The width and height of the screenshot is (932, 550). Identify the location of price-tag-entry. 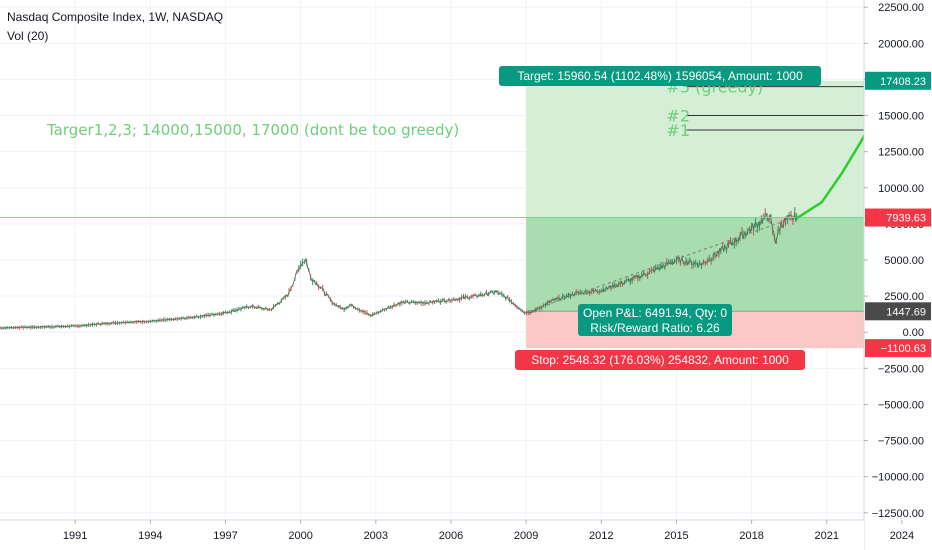
(898, 311).